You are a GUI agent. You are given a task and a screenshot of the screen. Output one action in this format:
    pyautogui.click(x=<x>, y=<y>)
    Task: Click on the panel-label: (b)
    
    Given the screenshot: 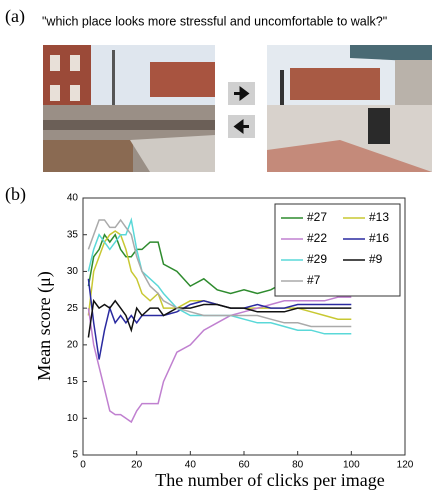 What is the action you would take?
    pyautogui.click(x=15, y=194)
    